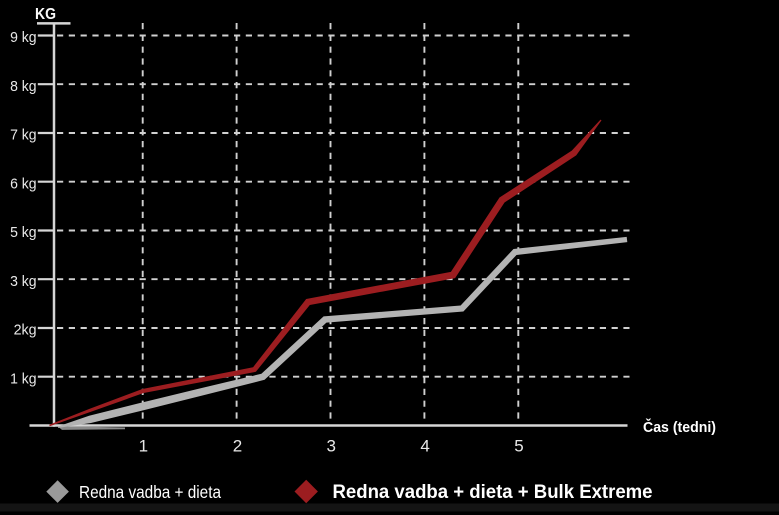 The width and height of the screenshot is (779, 515). I want to click on svg-text: 4, so click(424, 446).